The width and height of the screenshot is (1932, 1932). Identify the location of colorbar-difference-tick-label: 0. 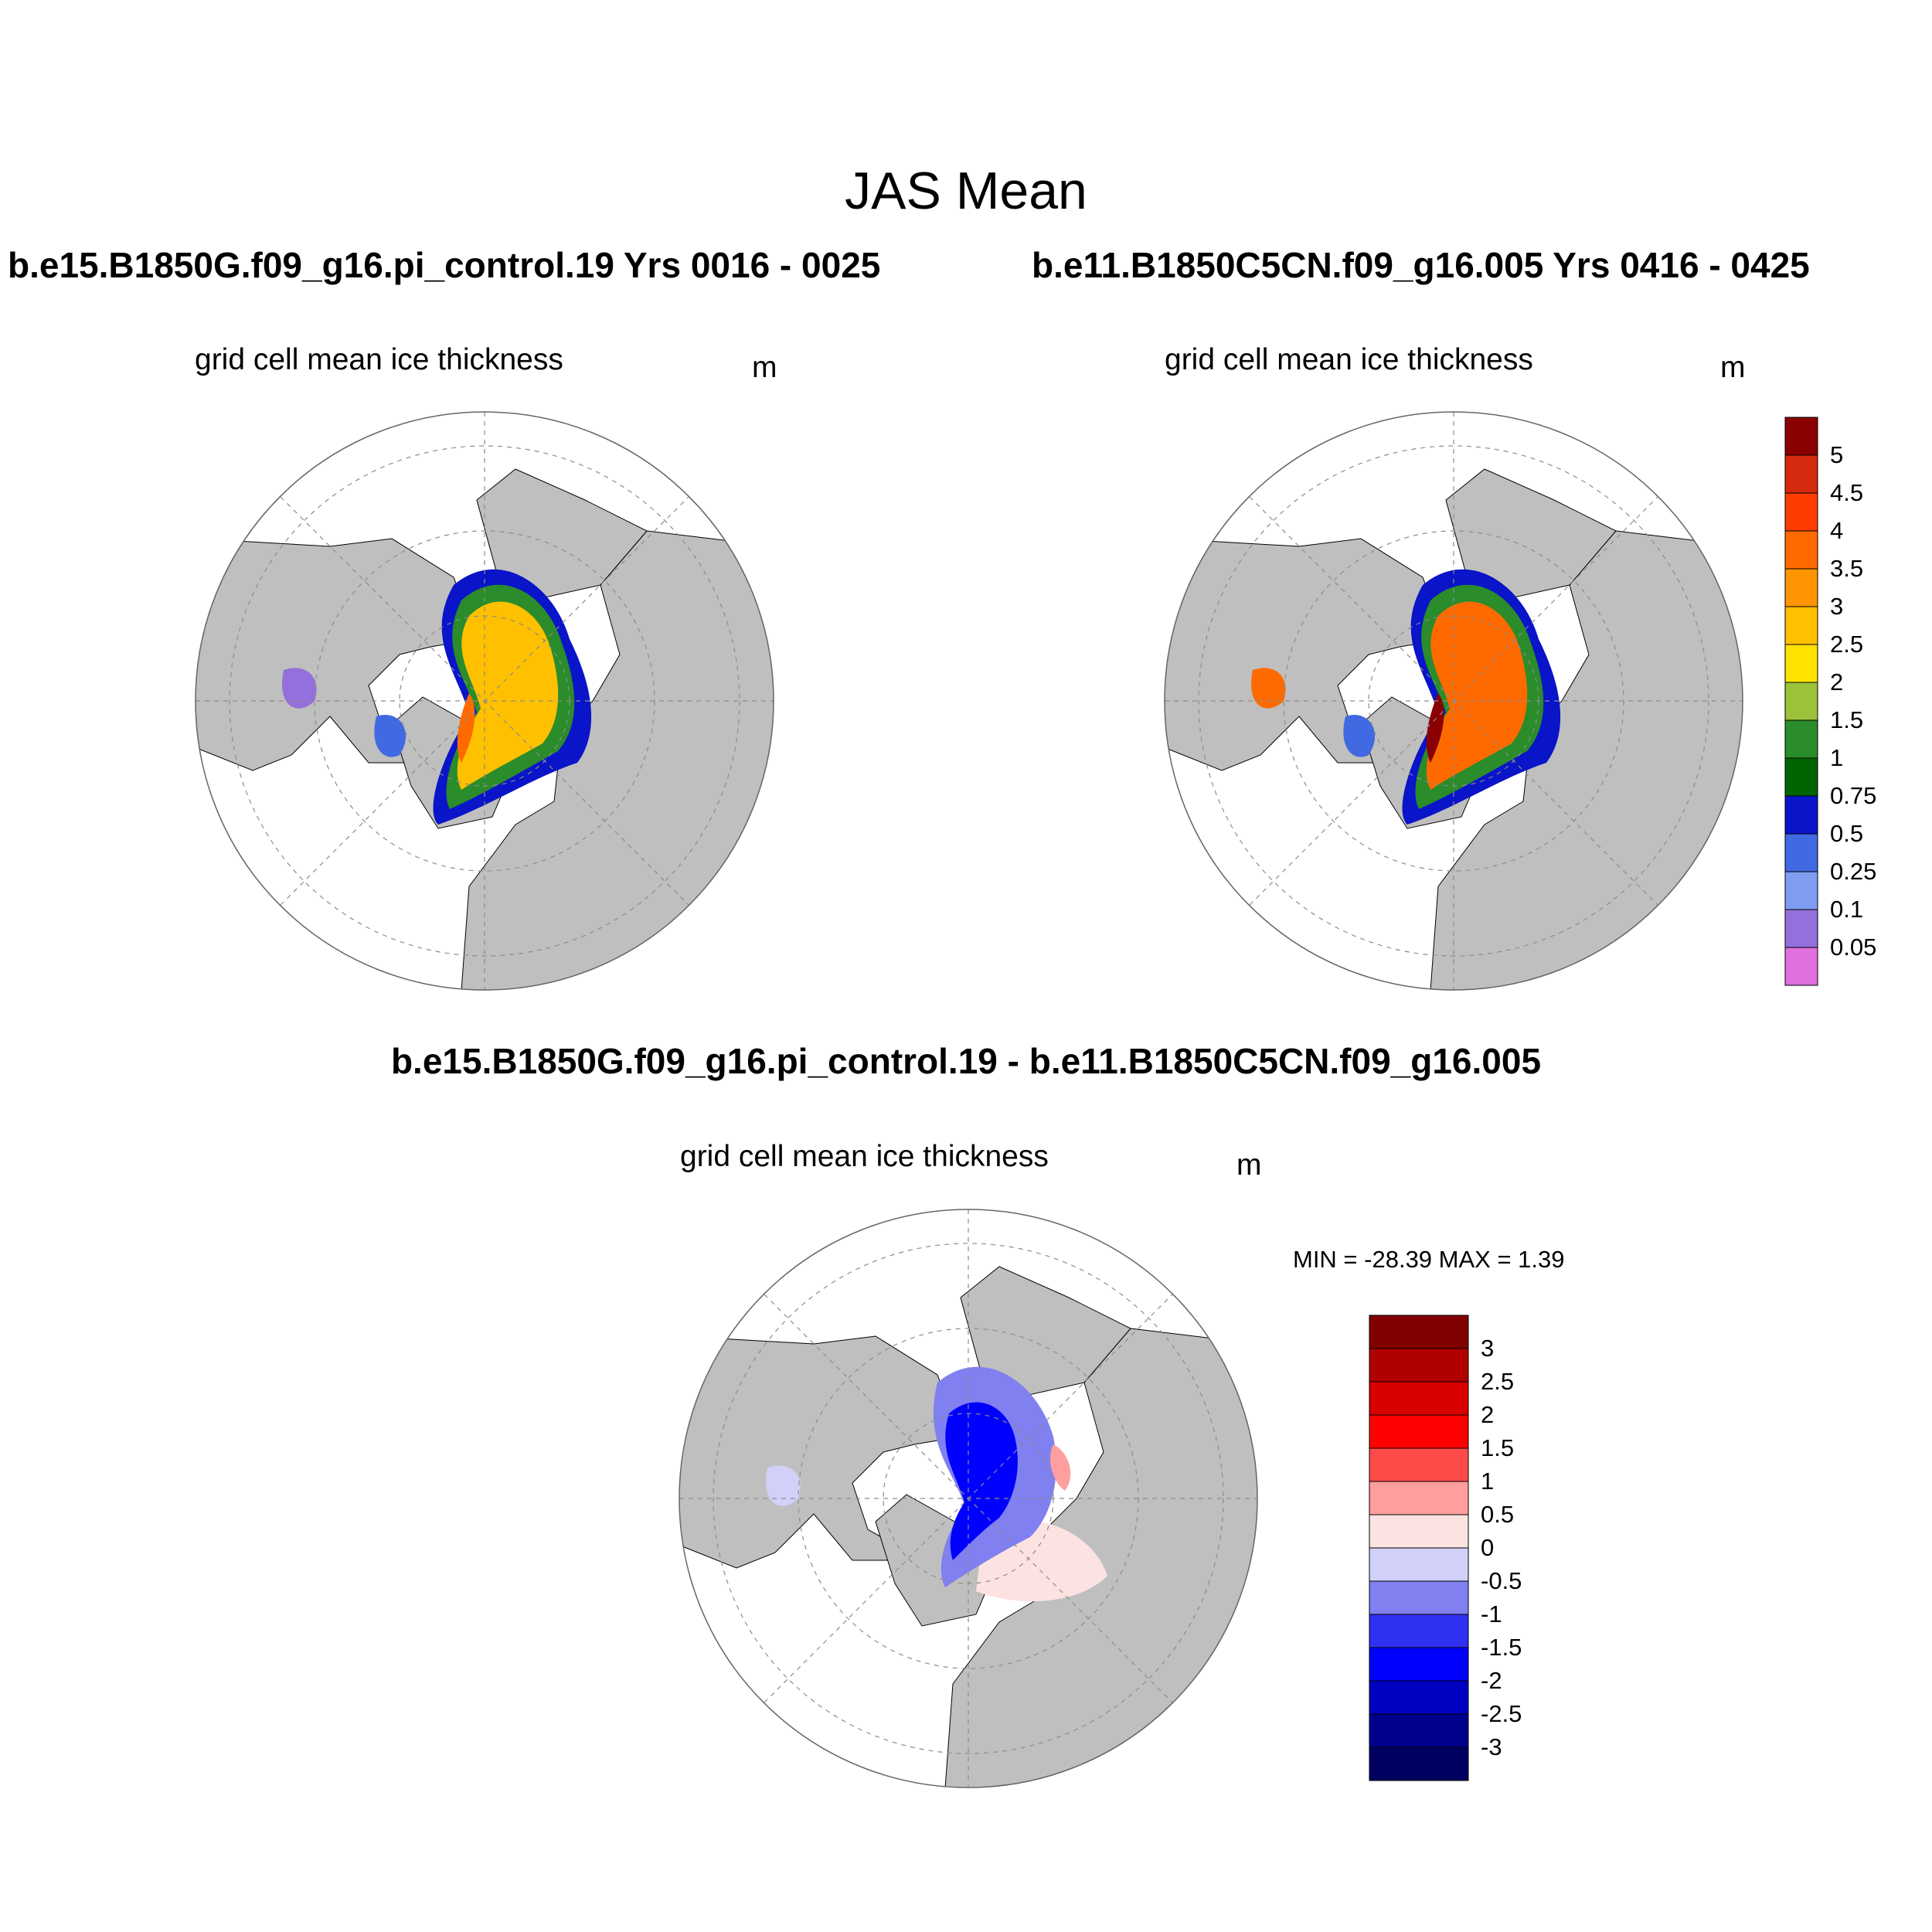
(1488, 1547).